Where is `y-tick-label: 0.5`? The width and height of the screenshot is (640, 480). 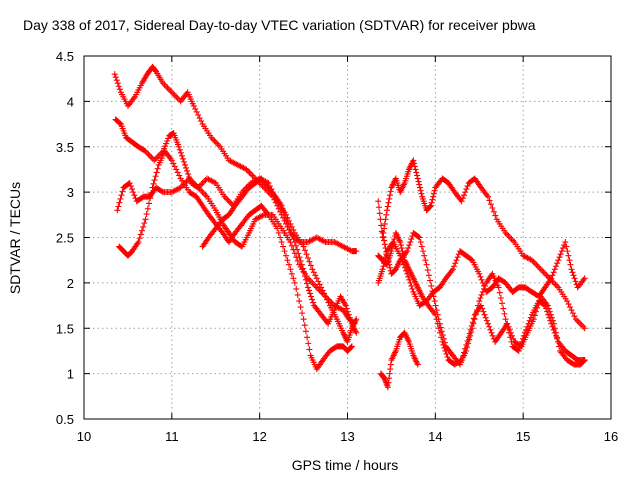 y-tick-label: 0.5 is located at coordinates (65, 419).